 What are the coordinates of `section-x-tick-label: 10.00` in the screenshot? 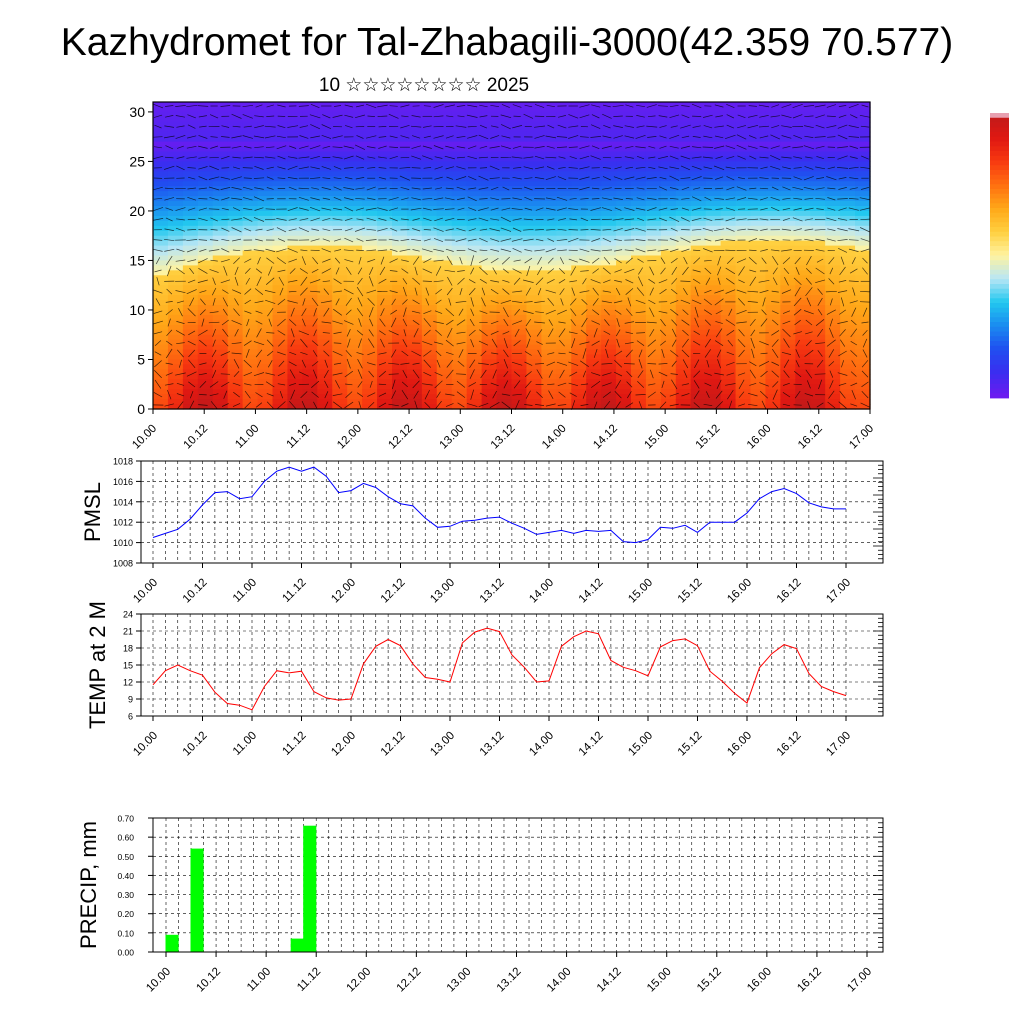 It's located at (144, 437).